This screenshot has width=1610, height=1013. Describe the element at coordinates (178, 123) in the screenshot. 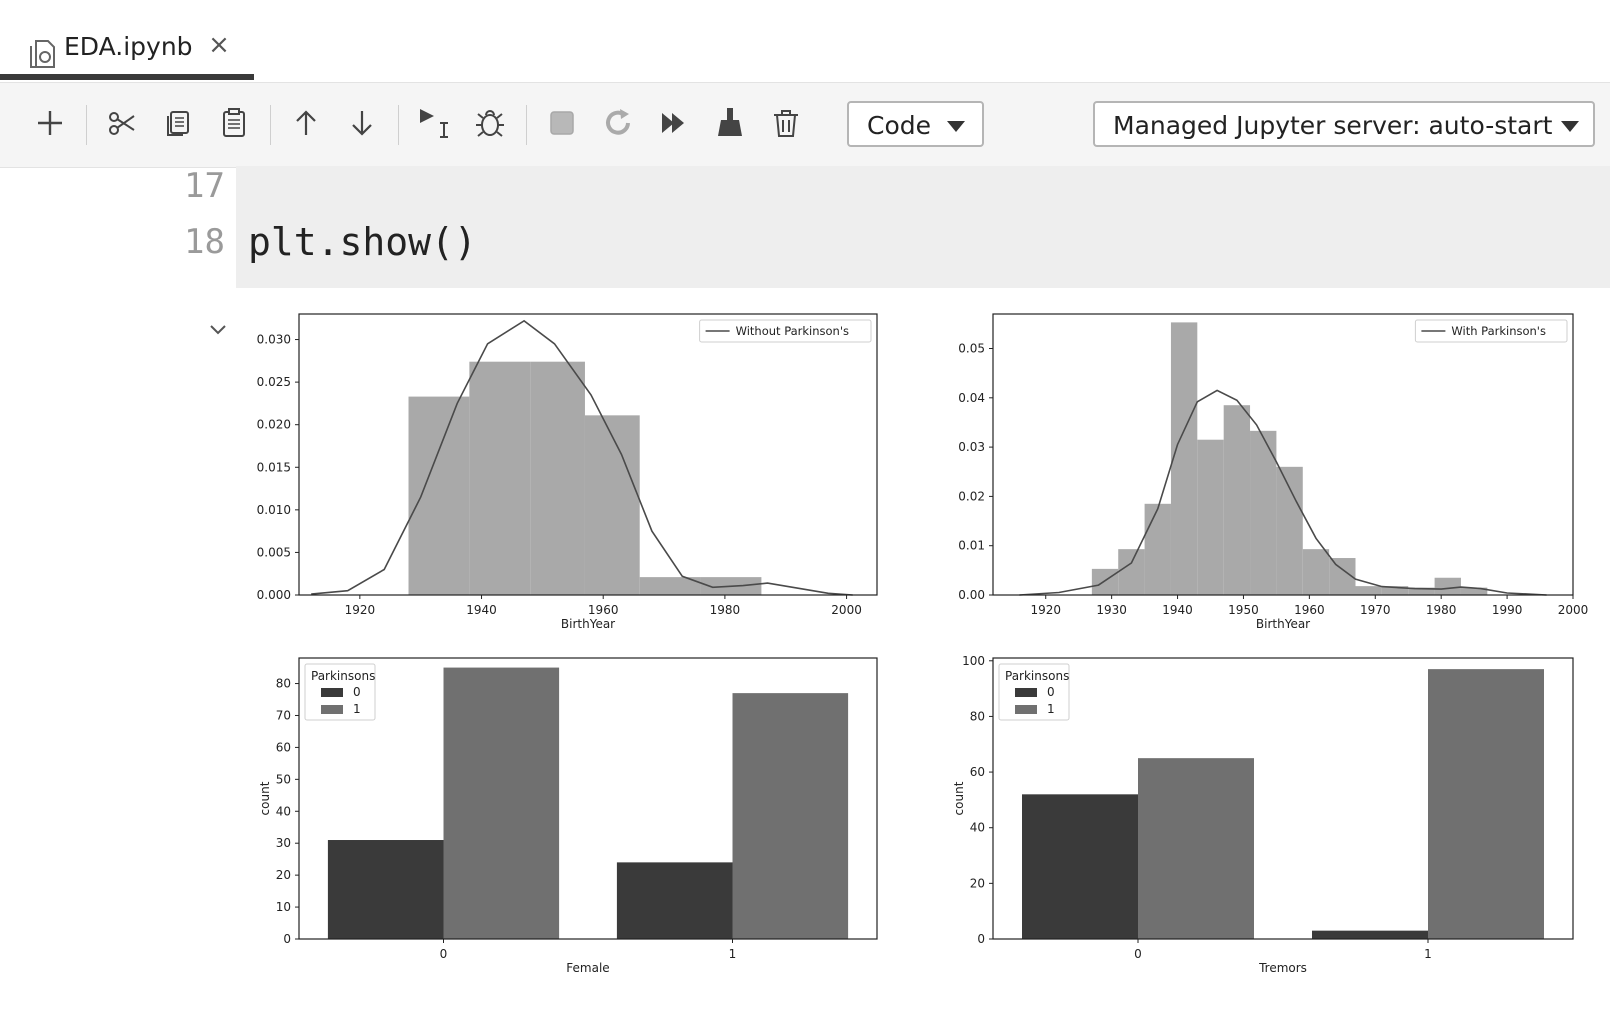

I see `copy-icon` at that location.